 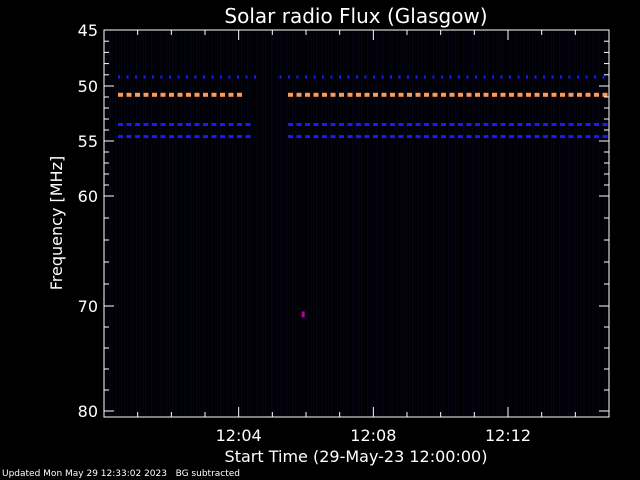 I want to click on x-tick-label: 12:08, so click(x=373, y=435).